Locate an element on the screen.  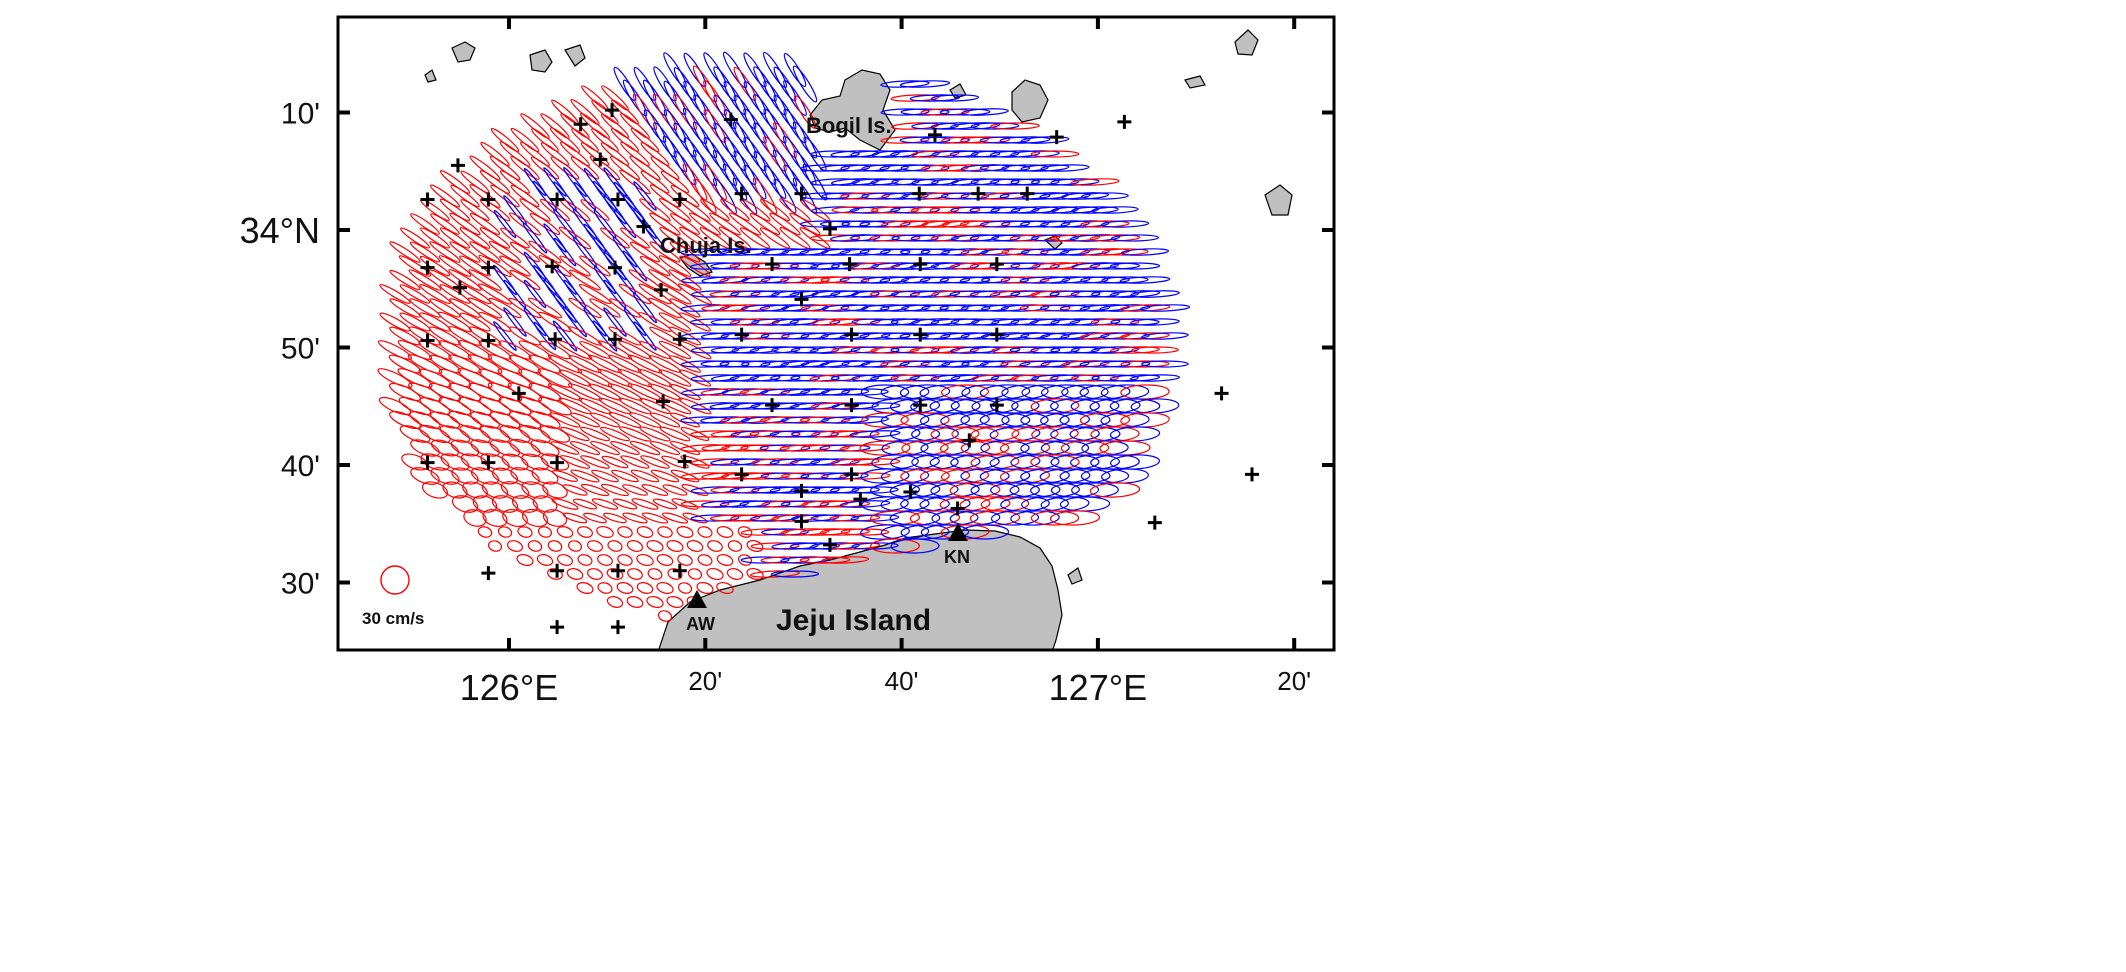
kn-label: KN is located at coordinates (957, 557).